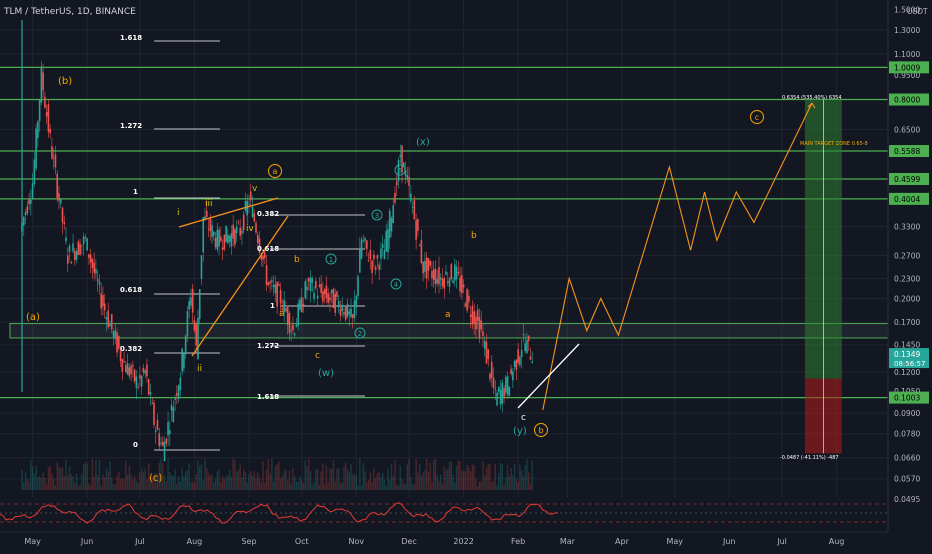 The height and width of the screenshot is (554, 932). What do you see at coordinates (907, 413) in the screenshot?
I see `price-tick-label: 0.0900` at bounding box center [907, 413].